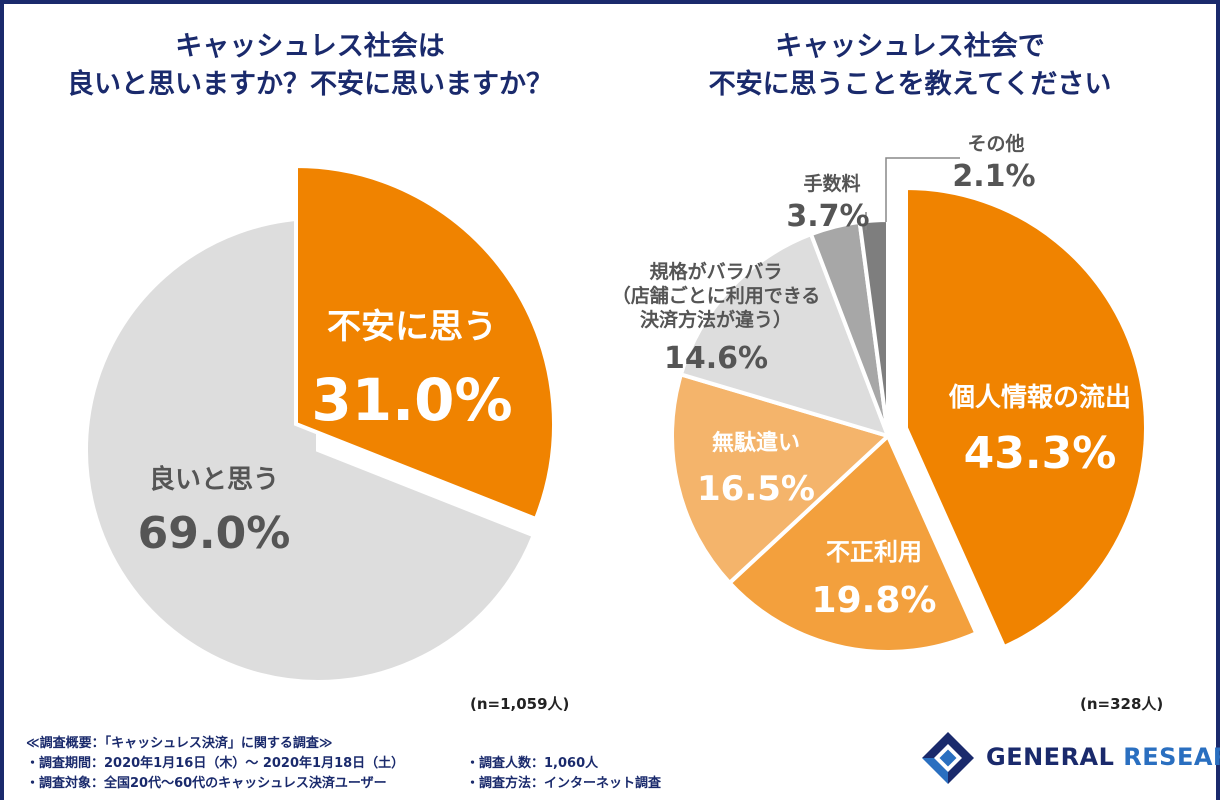 The image size is (1220, 800). Describe the element at coordinates (756, 489) in the screenshot. I see `pie-right-value-2: 16.5%` at that location.